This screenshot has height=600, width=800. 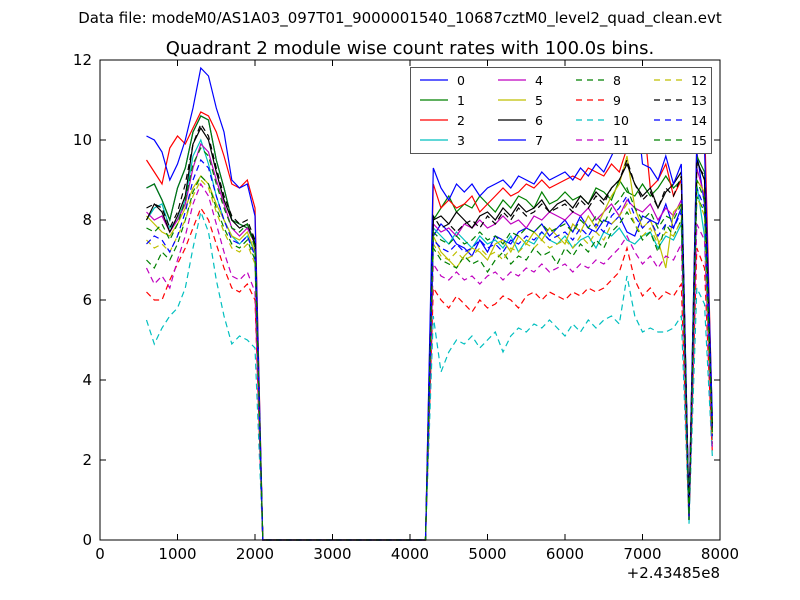 What do you see at coordinates (539, 80) in the screenshot?
I see `legend-label-4: 4` at bounding box center [539, 80].